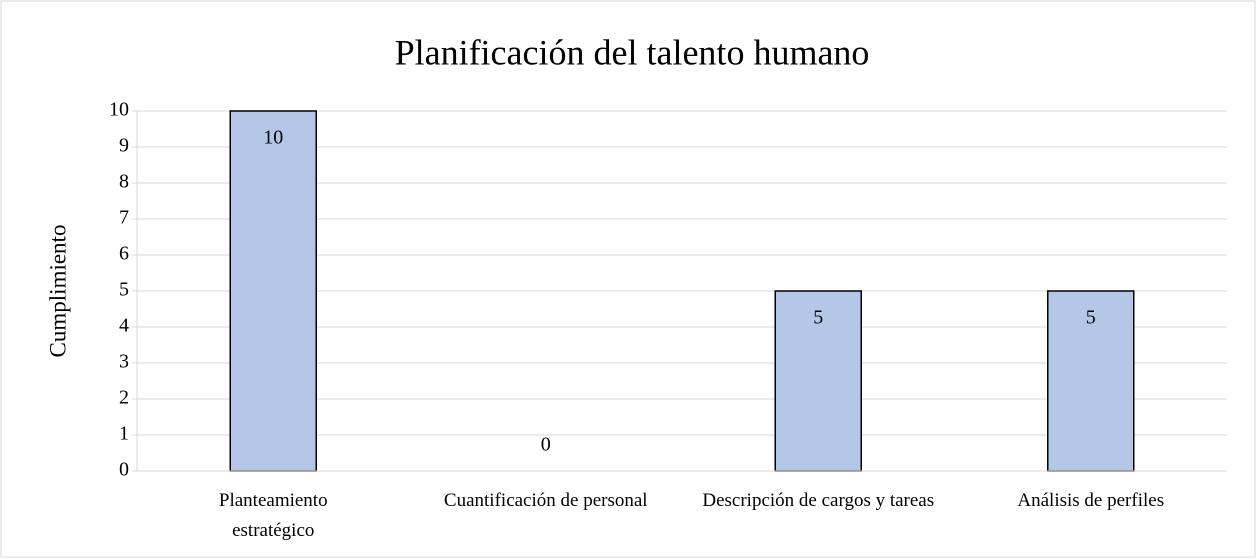 Image resolution: width=1257 pixels, height=559 pixels. Describe the element at coordinates (124, 182) in the screenshot. I see `y-tick-label: 8` at that location.